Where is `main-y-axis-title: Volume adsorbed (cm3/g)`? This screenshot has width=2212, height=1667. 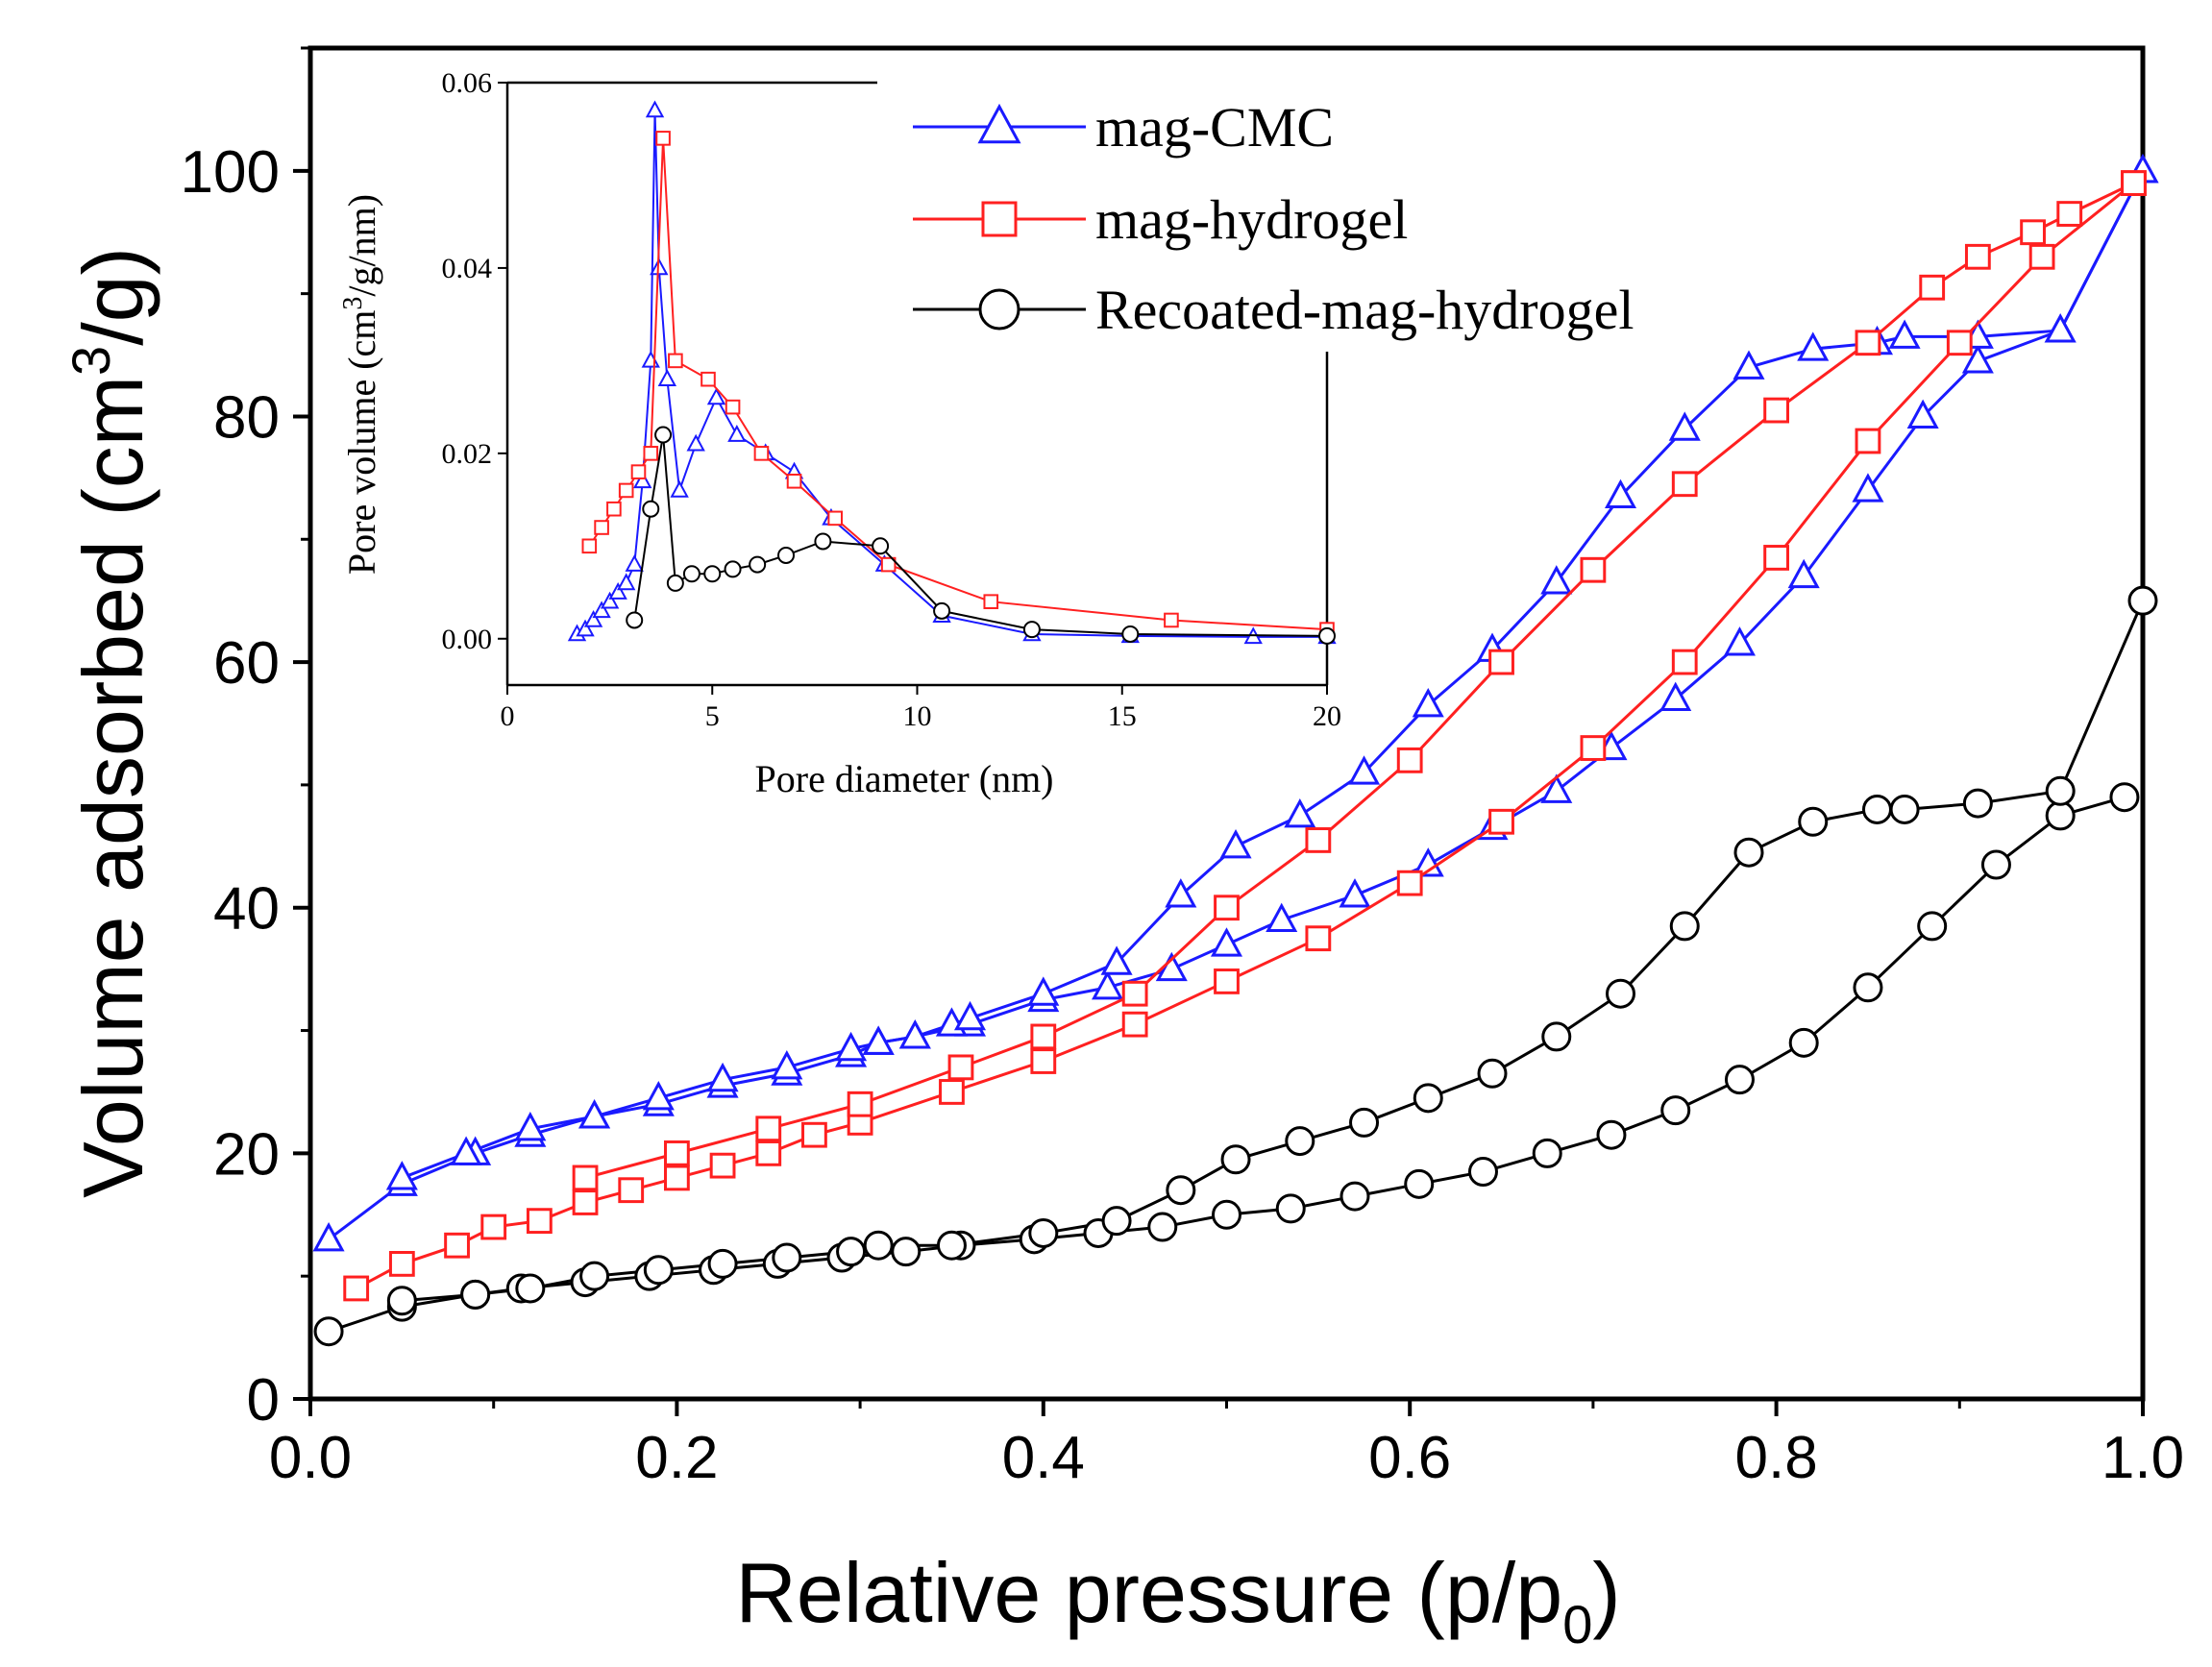
main-y-axis-title: Volume adsorbed (cm3/g) is located at coordinates (110, 722).